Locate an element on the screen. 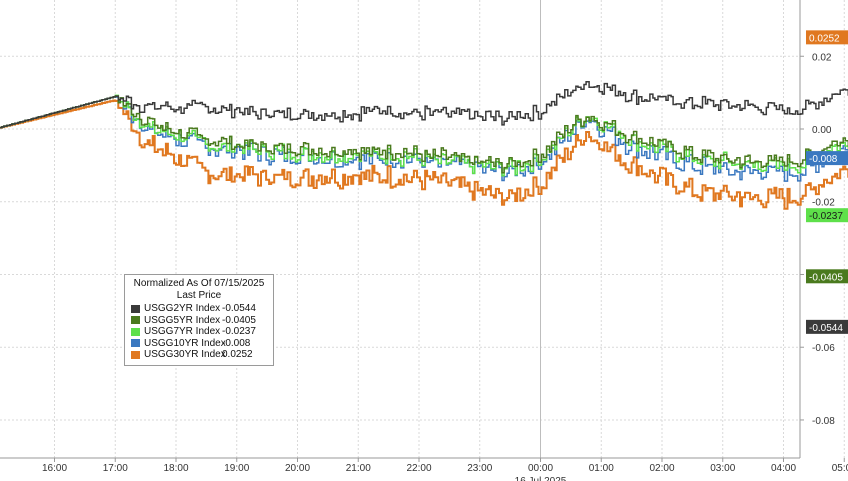  x-tick-label: 19:00 is located at coordinates (236, 468).